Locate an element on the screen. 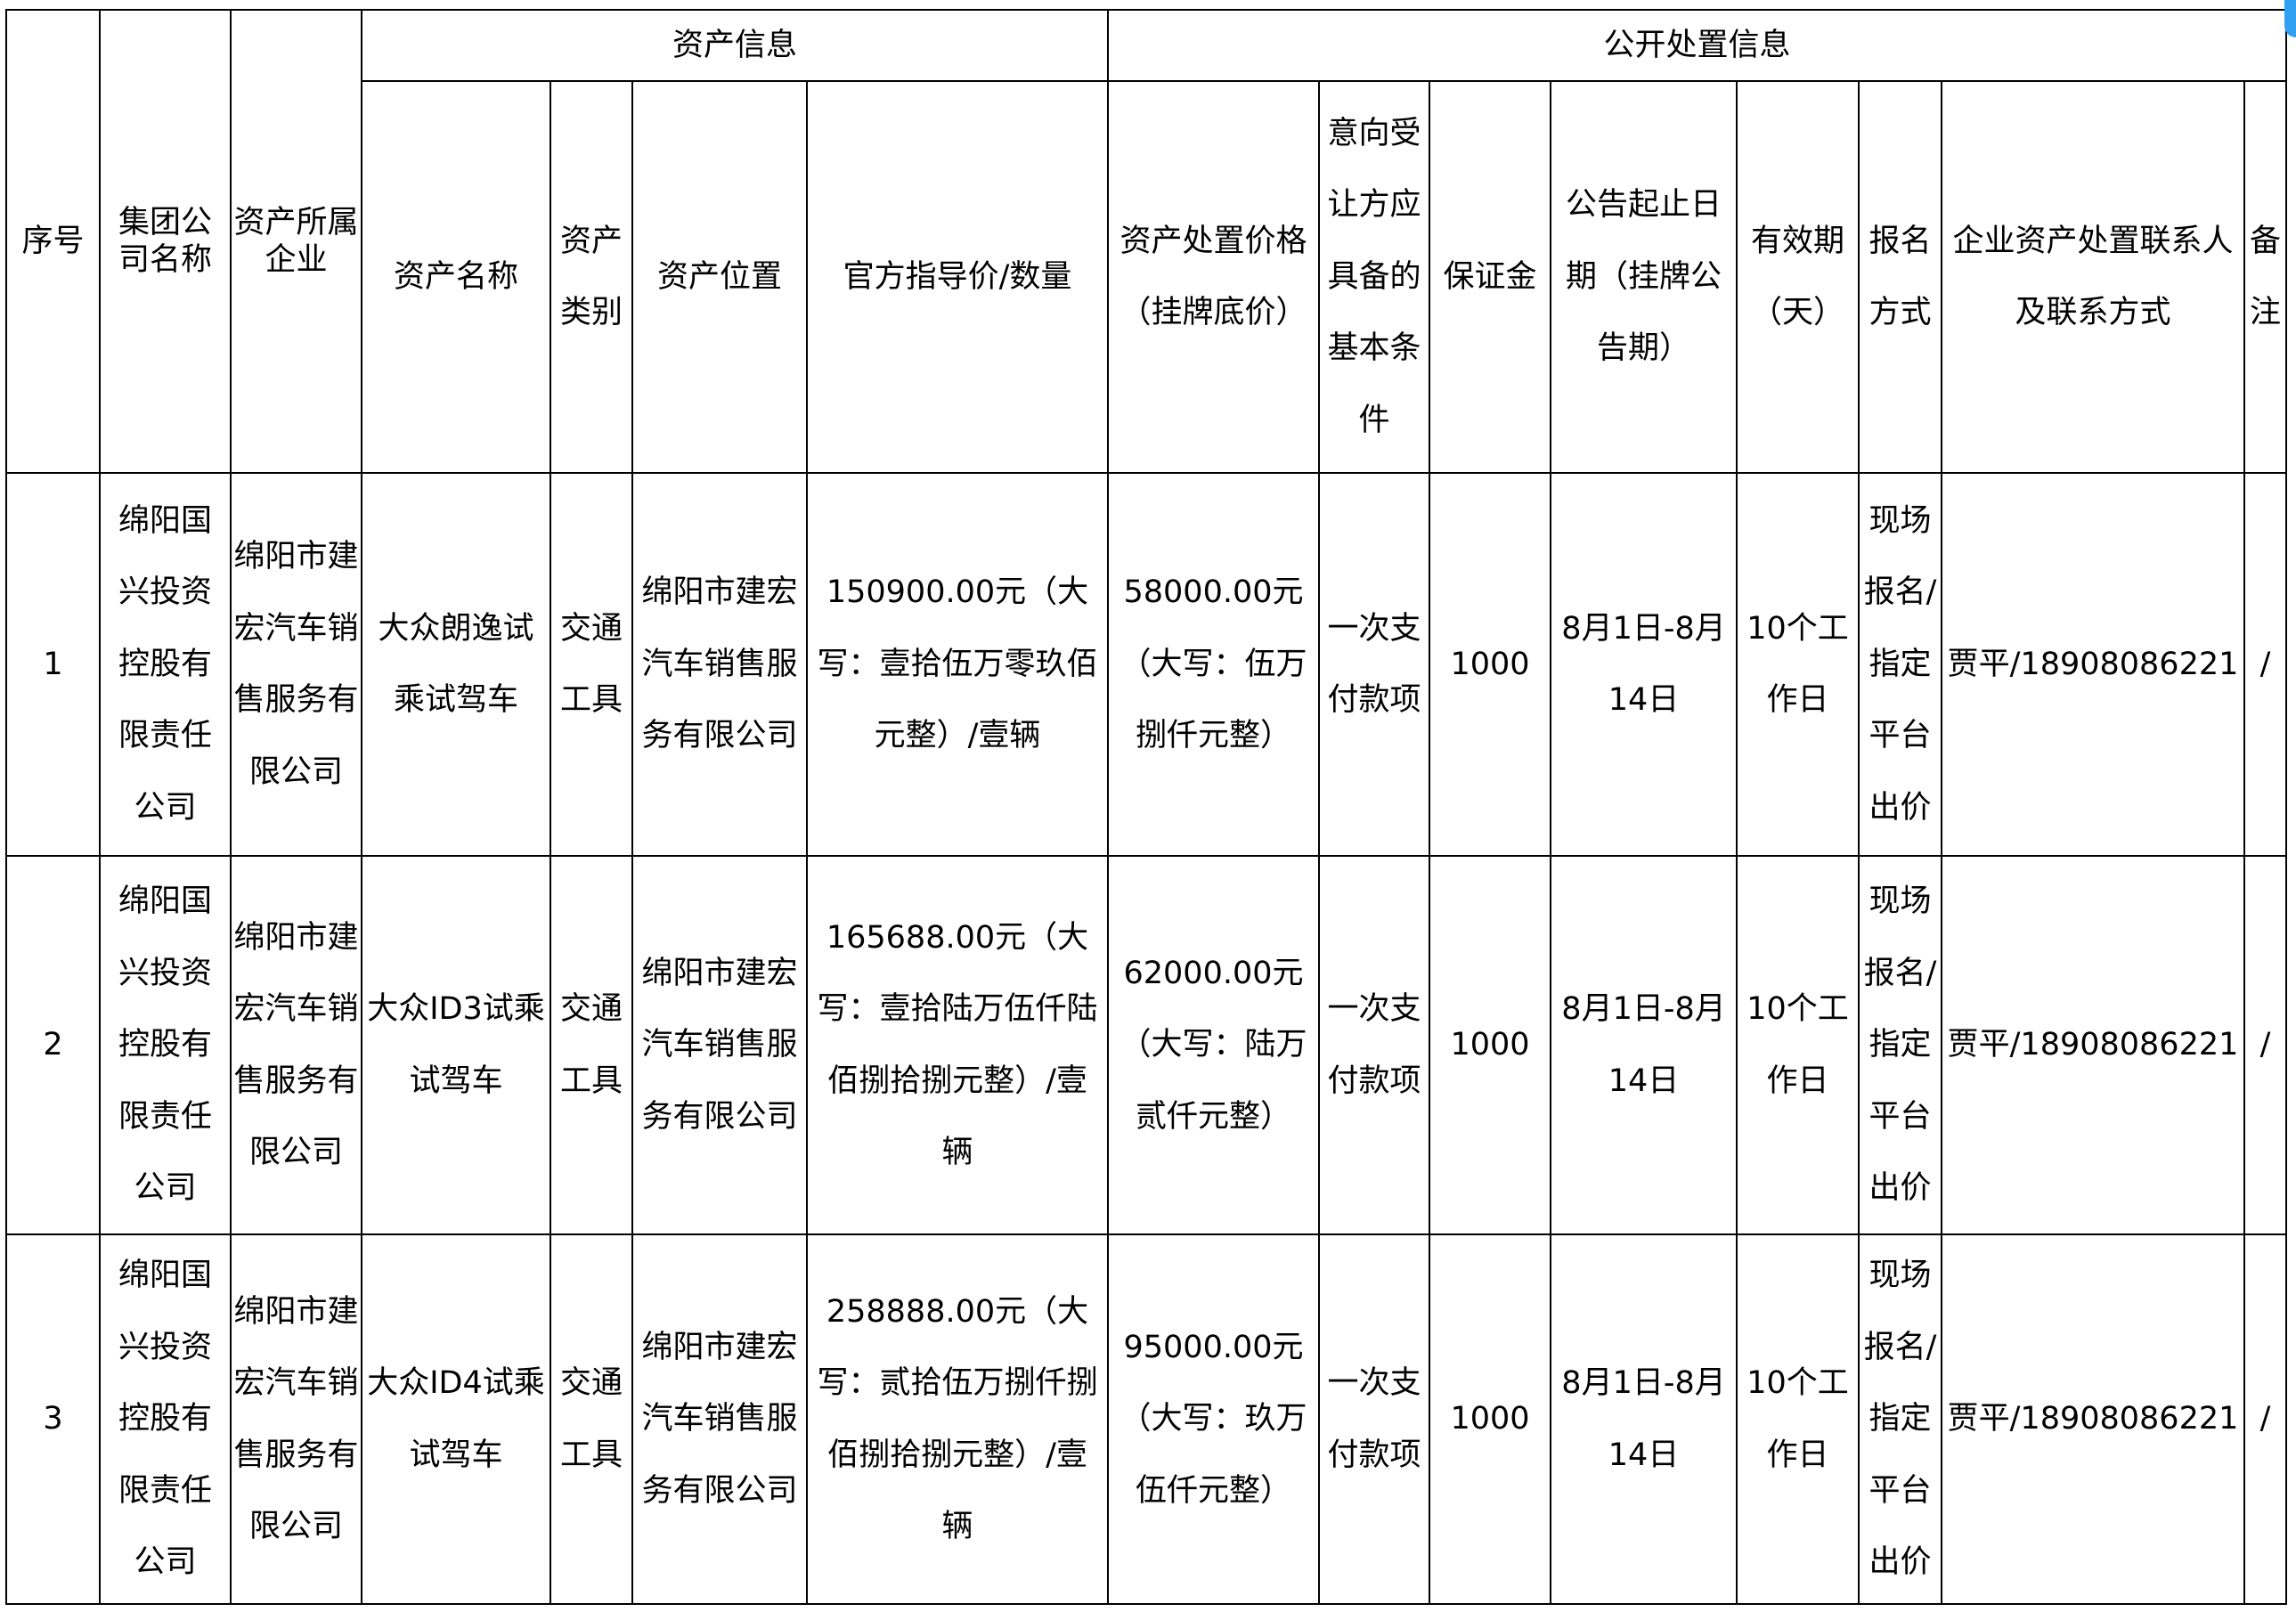 The width and height of the screenshot is (2296, 1612). header-asset-location: 资产位置 is located at coordinates (719, 277).